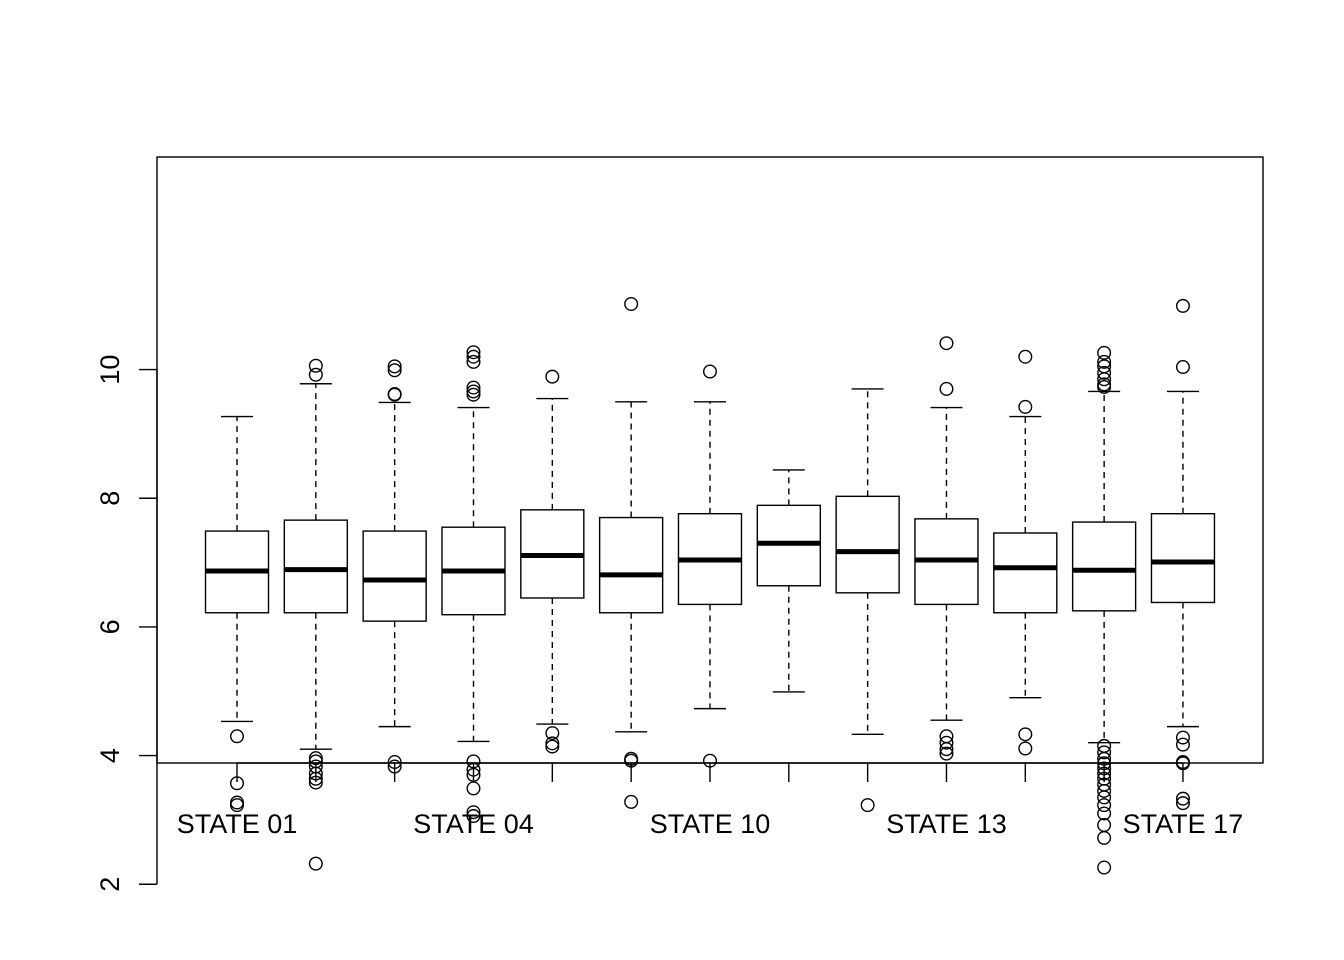 This screenshot has height=960, width=1344. I want to click on x-tick-label: STATE 04, so click(473, 824).